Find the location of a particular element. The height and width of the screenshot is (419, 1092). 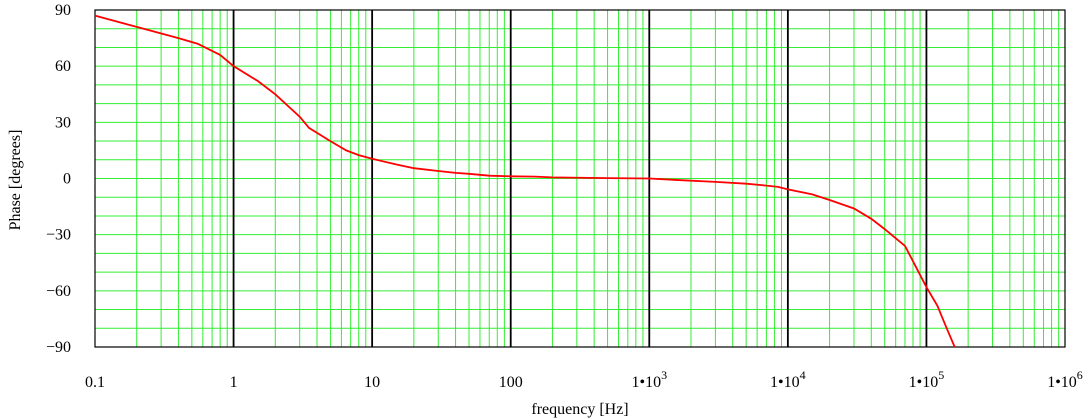

y-tick-label: 60 is located at coordinates (63, 66).